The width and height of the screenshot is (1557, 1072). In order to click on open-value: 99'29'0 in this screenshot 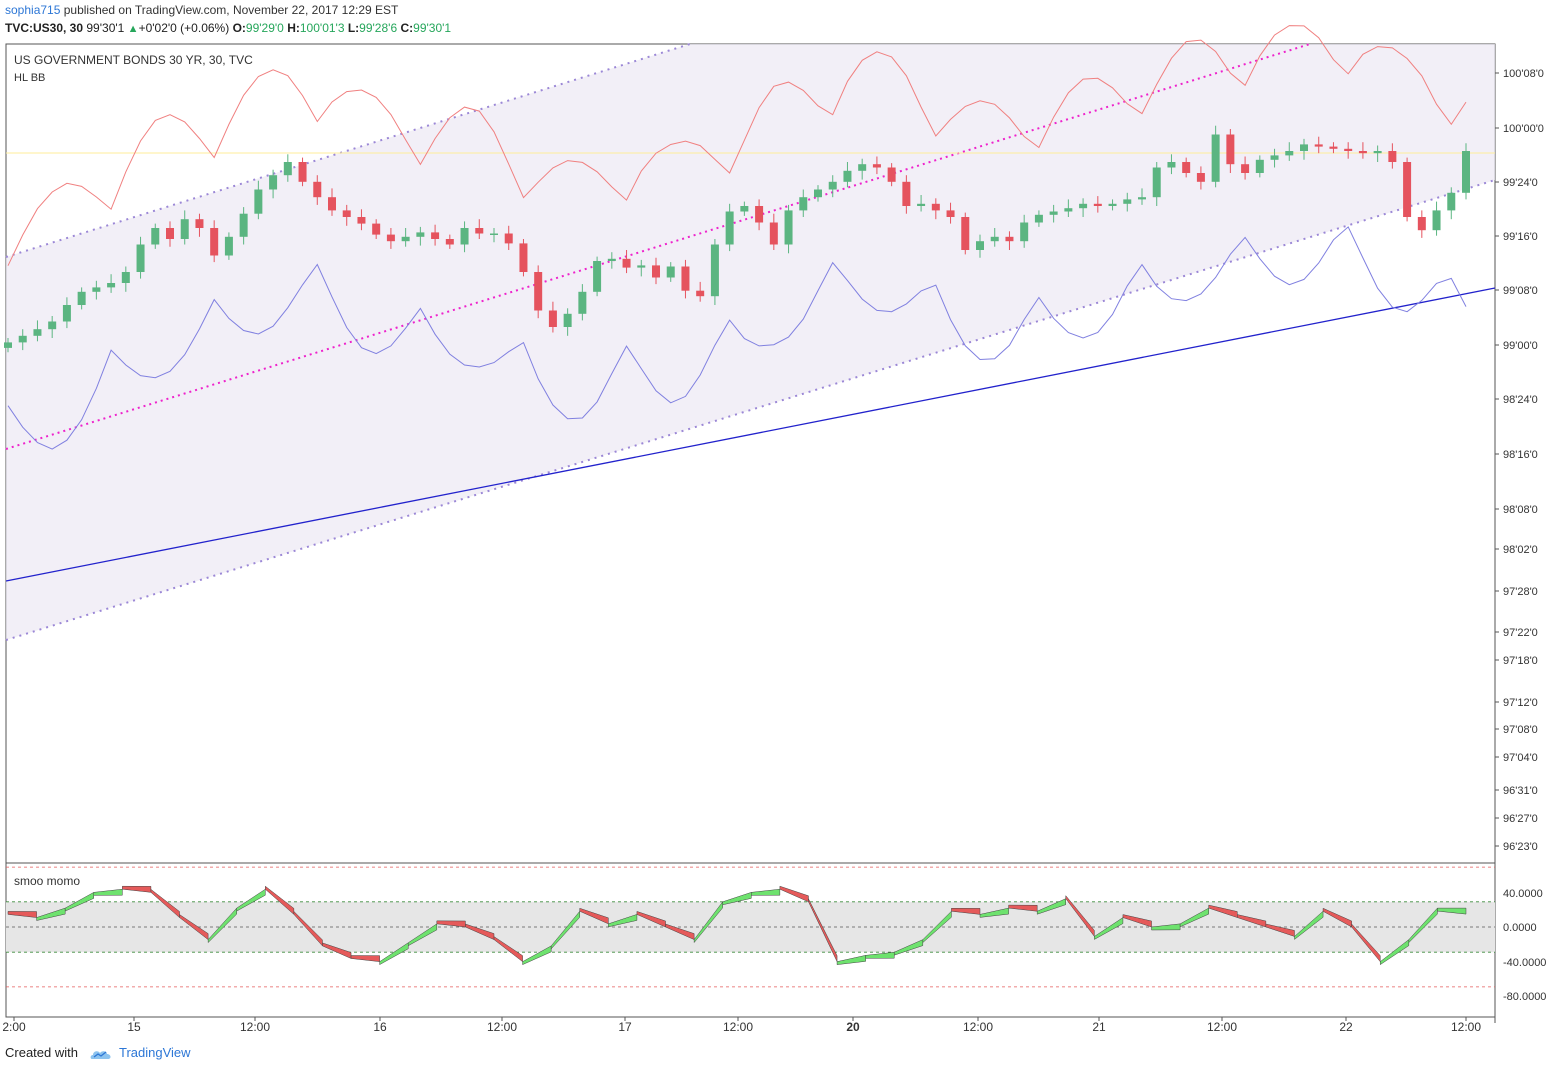, I will do `click(264, 28)`.